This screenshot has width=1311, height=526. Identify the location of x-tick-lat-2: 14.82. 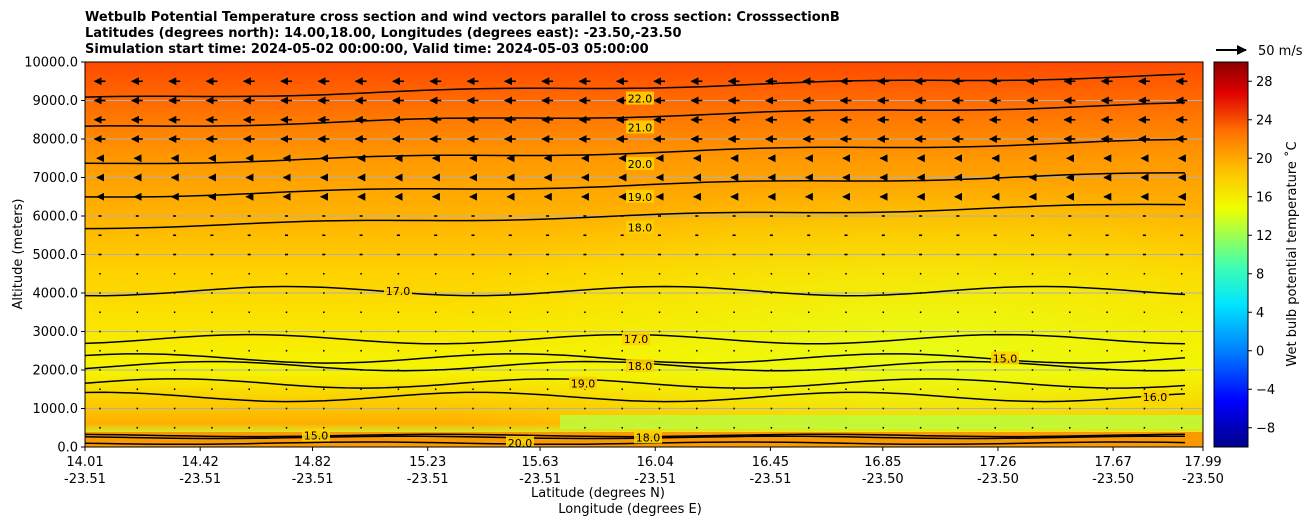
(312, 462).